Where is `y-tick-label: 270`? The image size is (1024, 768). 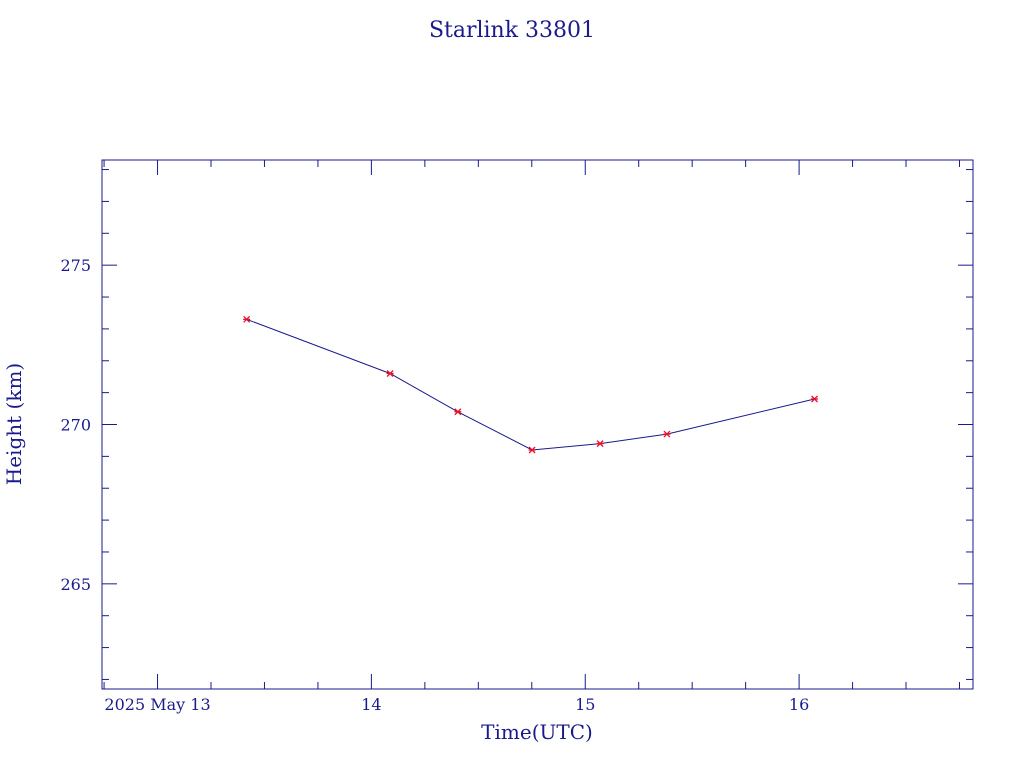
y-tick-label: 270 is located at coordinates (75, 425).